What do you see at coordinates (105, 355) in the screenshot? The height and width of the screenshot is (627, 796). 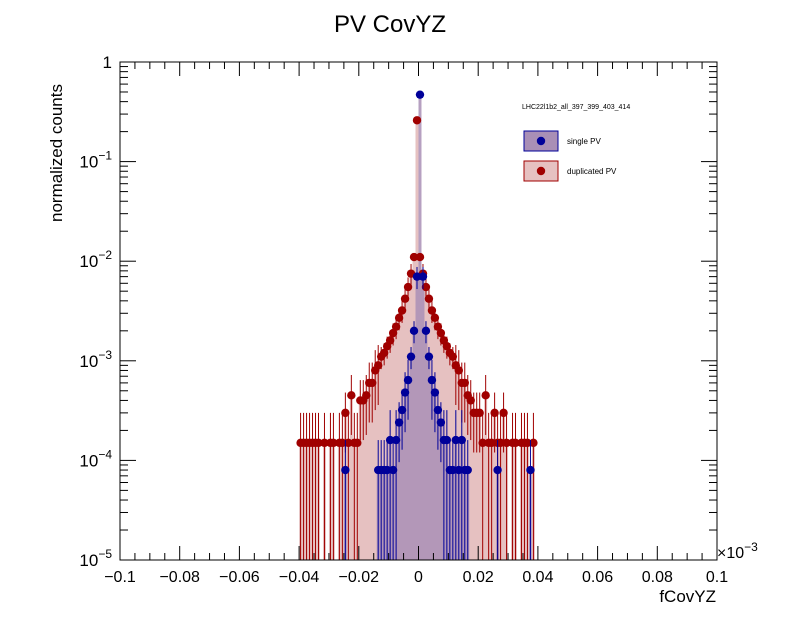 I see `y-tick-exp: −3` at bounding box center [105, 355].